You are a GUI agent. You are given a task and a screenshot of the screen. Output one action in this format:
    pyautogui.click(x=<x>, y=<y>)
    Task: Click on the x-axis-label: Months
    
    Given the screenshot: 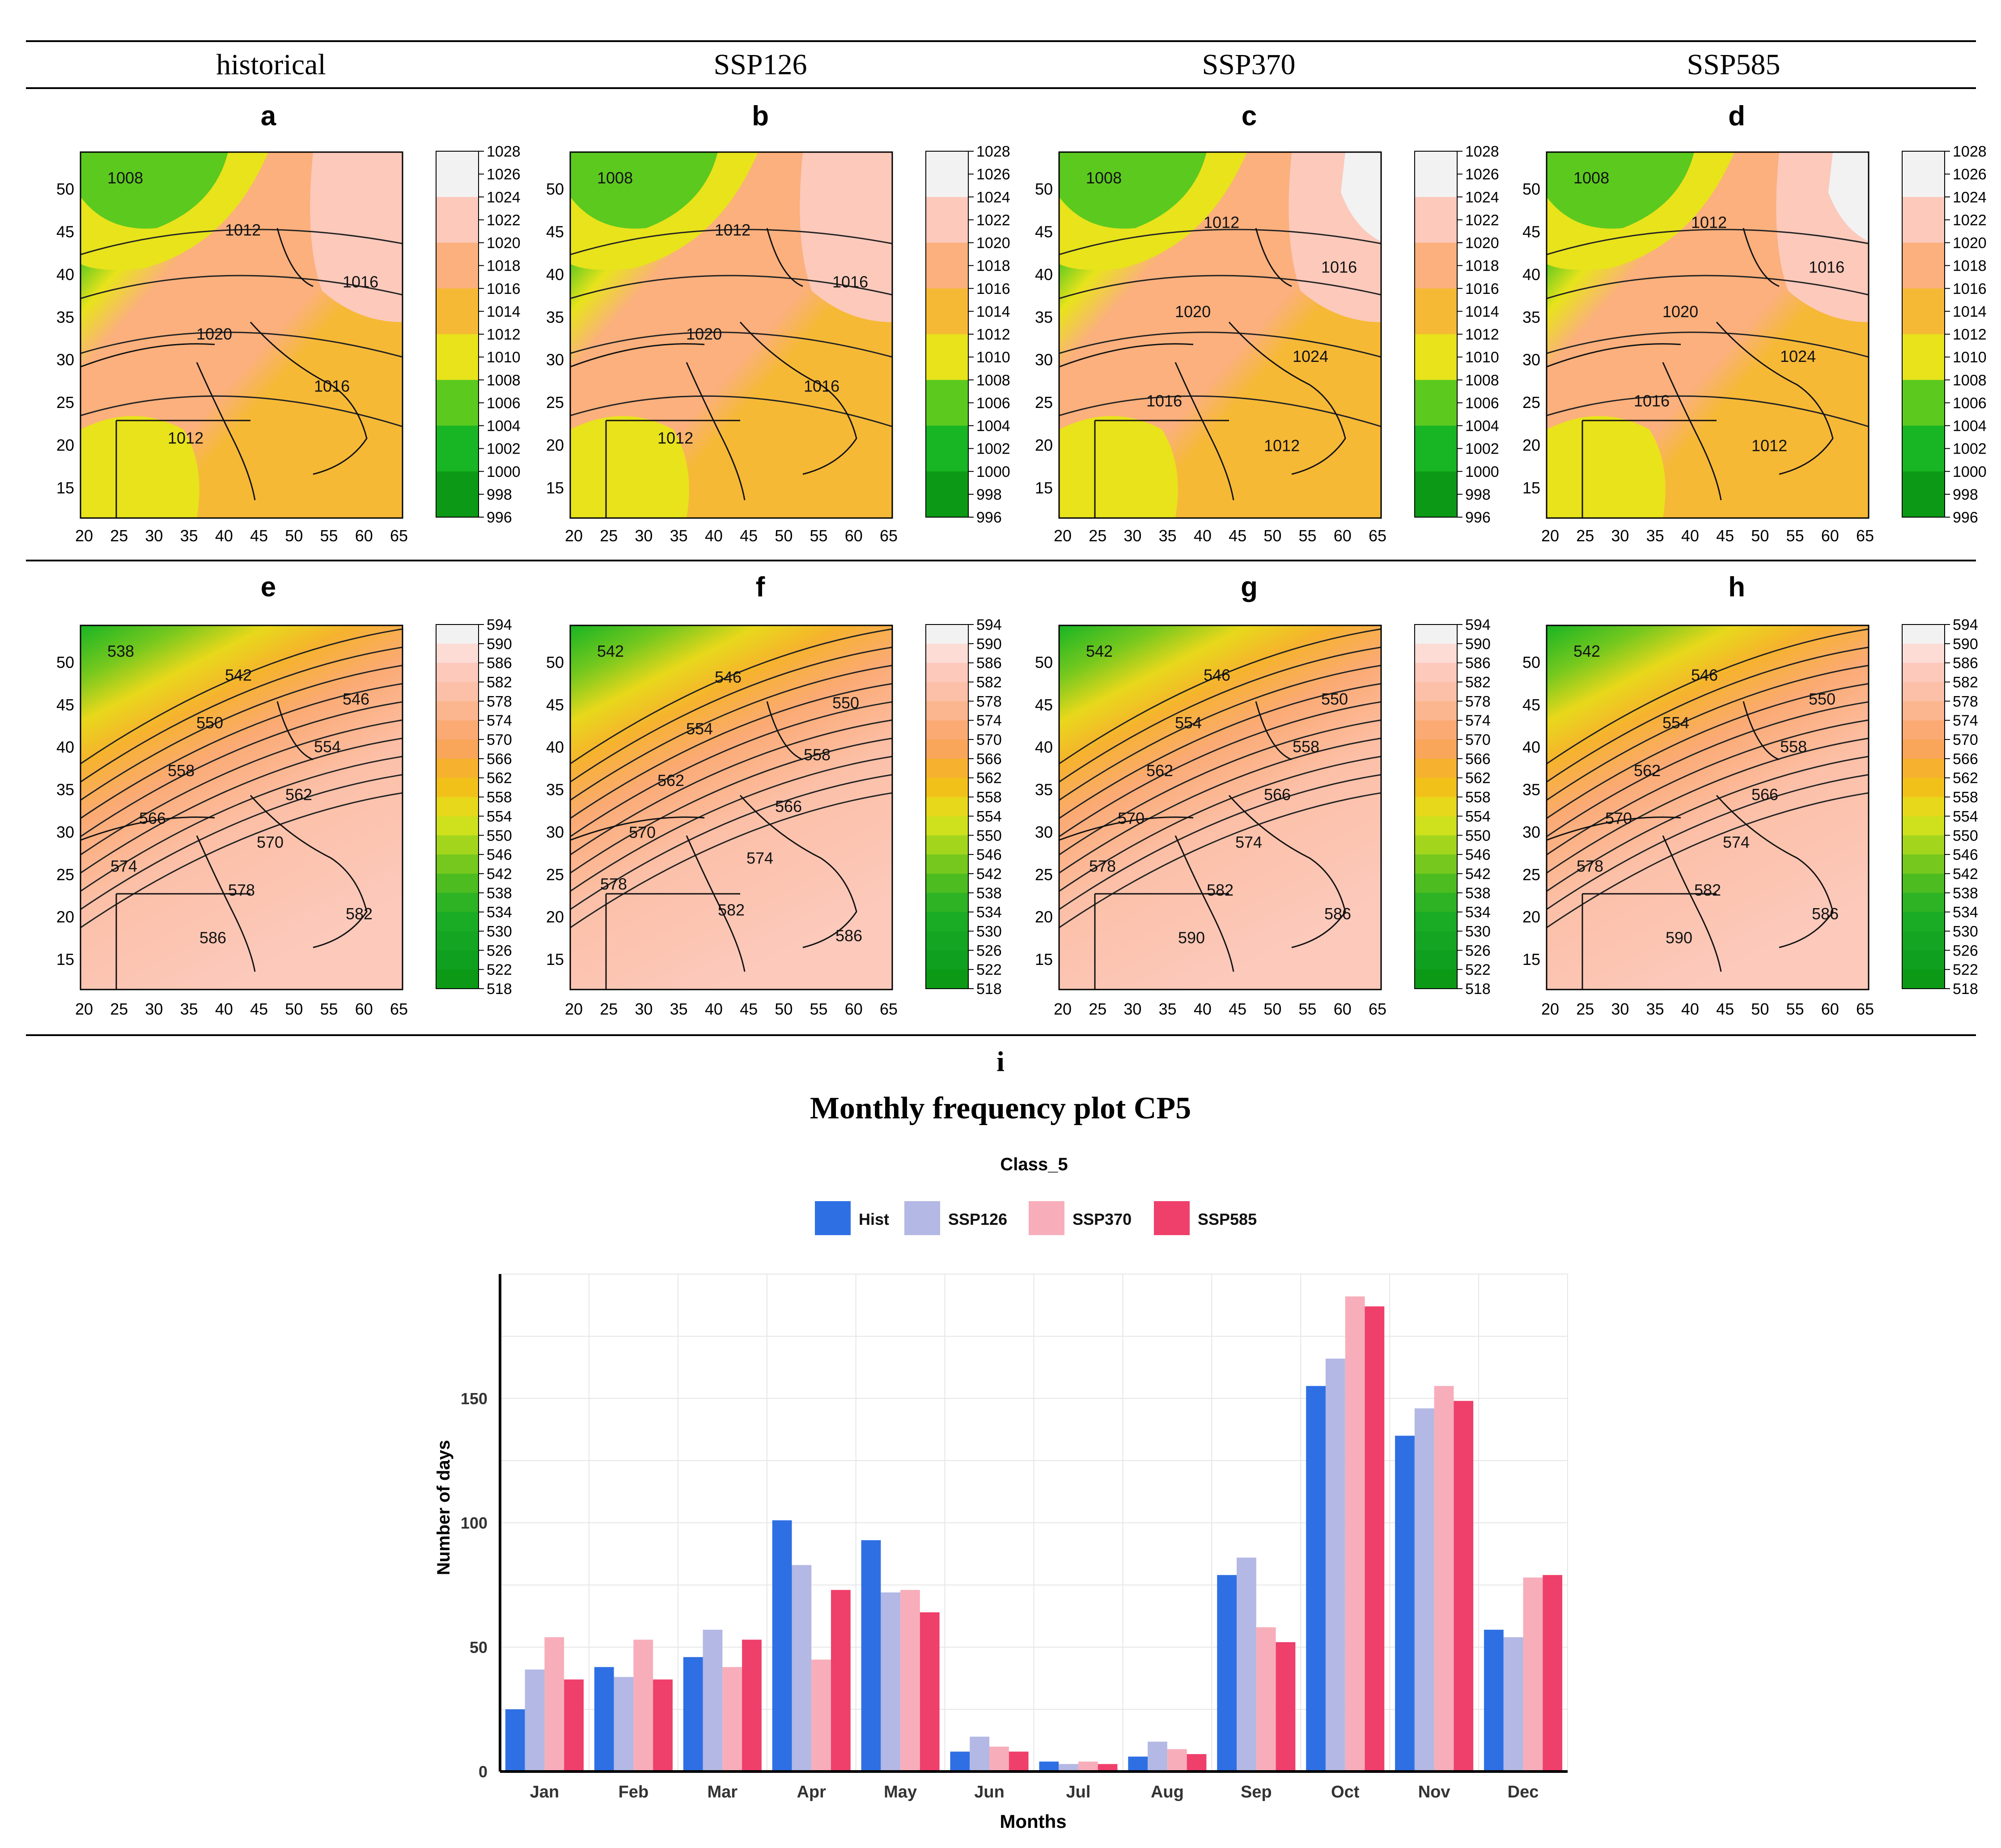 What is the action you would take?
    pyautogui.click(x=1033, y=1821)
    